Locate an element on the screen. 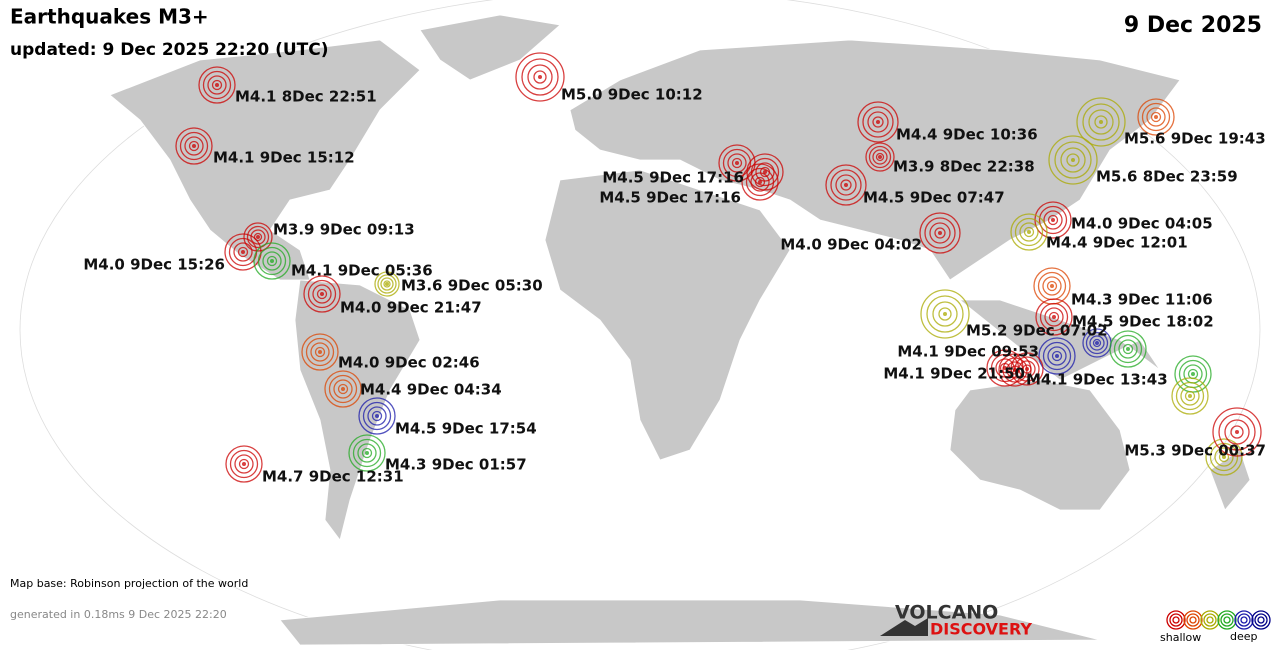 This screenshot has width=1280, height=650. quake-label: M4.0 9Dec 04:05 is located at coordinates (1142, 224).